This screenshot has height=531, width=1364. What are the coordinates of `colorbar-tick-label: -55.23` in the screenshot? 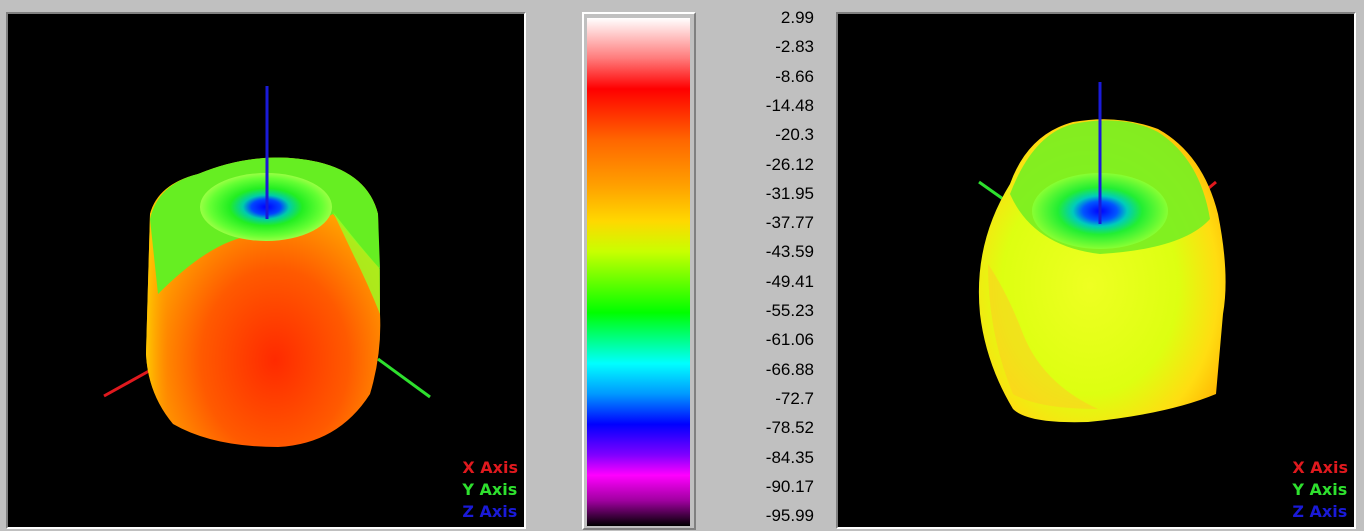 It's located at (789, 310).